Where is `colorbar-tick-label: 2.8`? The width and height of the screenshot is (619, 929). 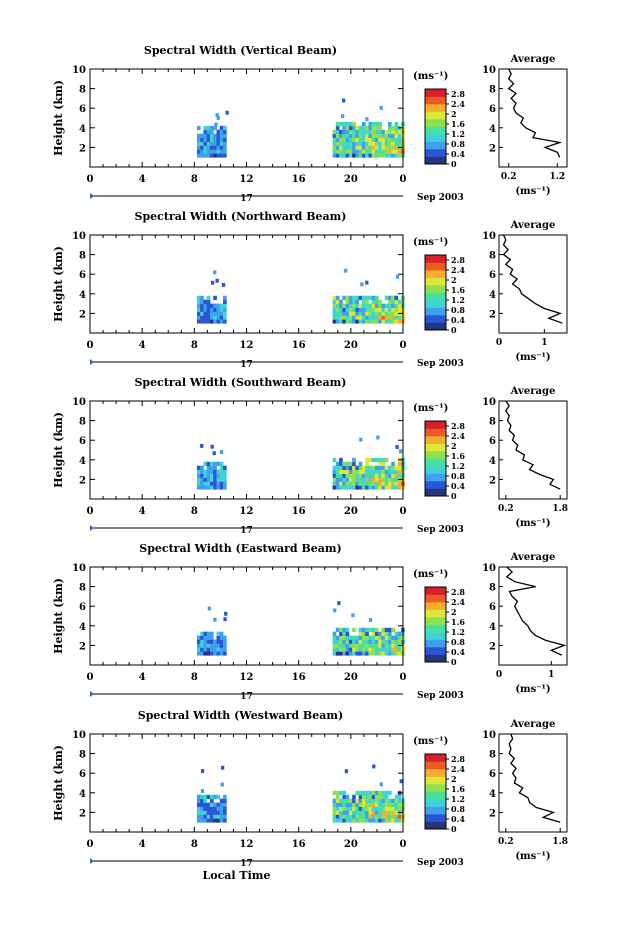
colorbar-tick-label: 2.8 is located at coordinates (458, 94).